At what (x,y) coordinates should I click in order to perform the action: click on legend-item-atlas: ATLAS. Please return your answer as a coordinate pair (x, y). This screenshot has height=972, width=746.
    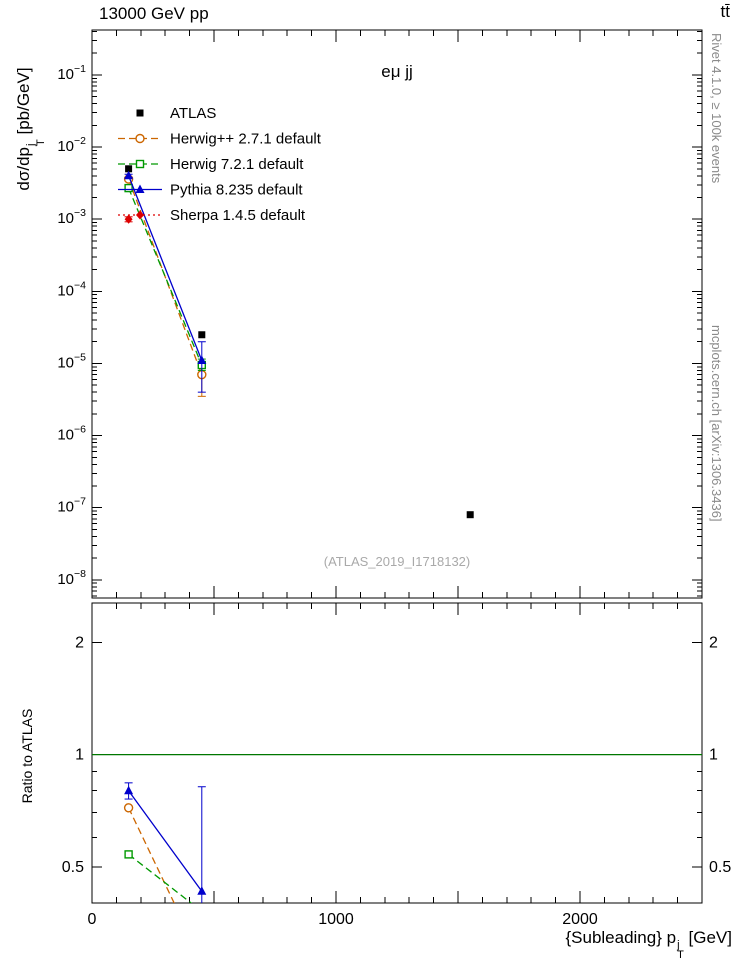
    Looking at the image, I should click on (176, 113).